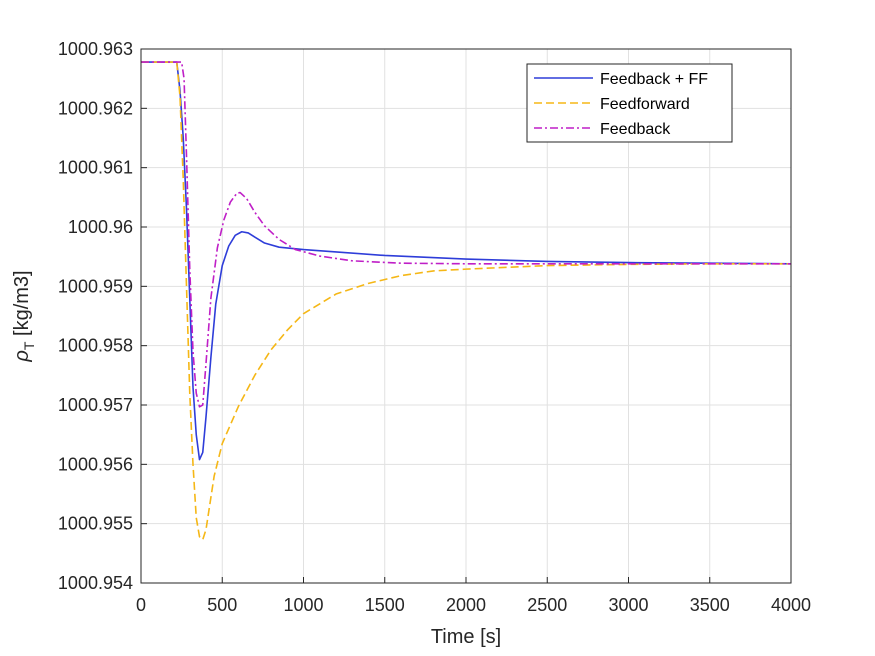  Describe the element at coordinates (222, 605) in the screenshot. I see `x-tick-label: 500` at that location.